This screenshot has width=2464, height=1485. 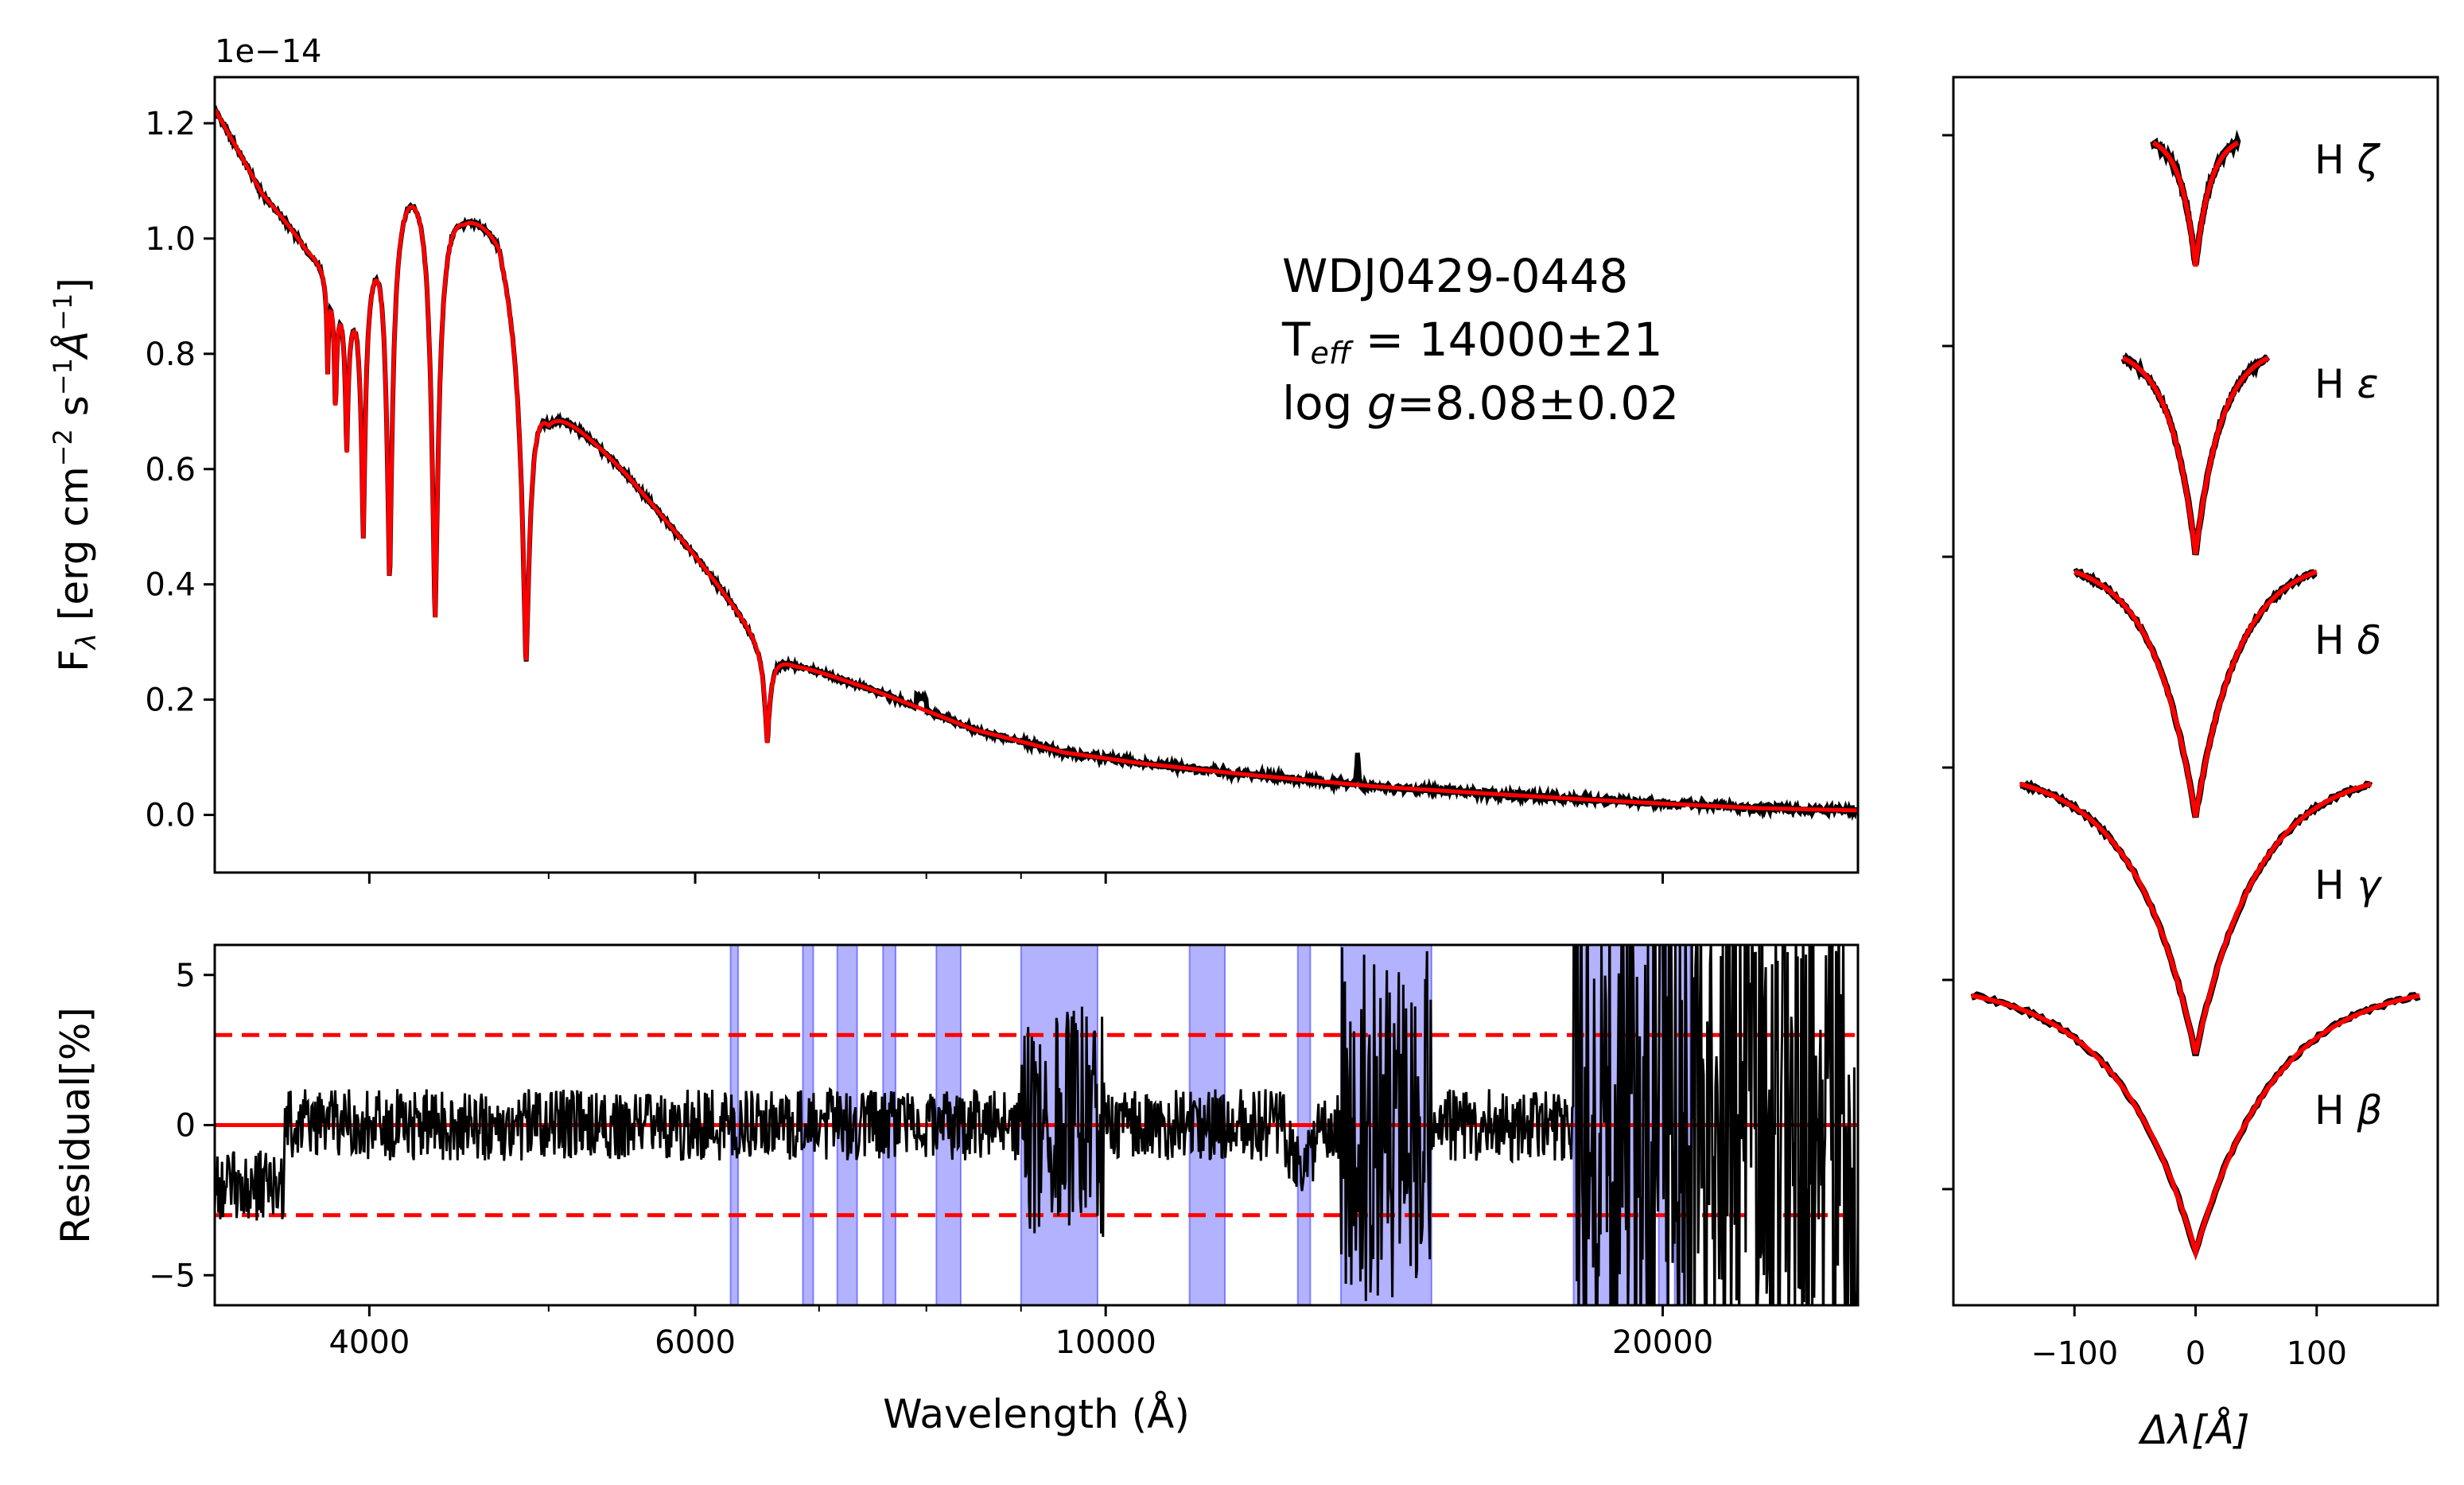 I want to click on spectrum-ytick-label: 1.2, so click(x=170, y=124).